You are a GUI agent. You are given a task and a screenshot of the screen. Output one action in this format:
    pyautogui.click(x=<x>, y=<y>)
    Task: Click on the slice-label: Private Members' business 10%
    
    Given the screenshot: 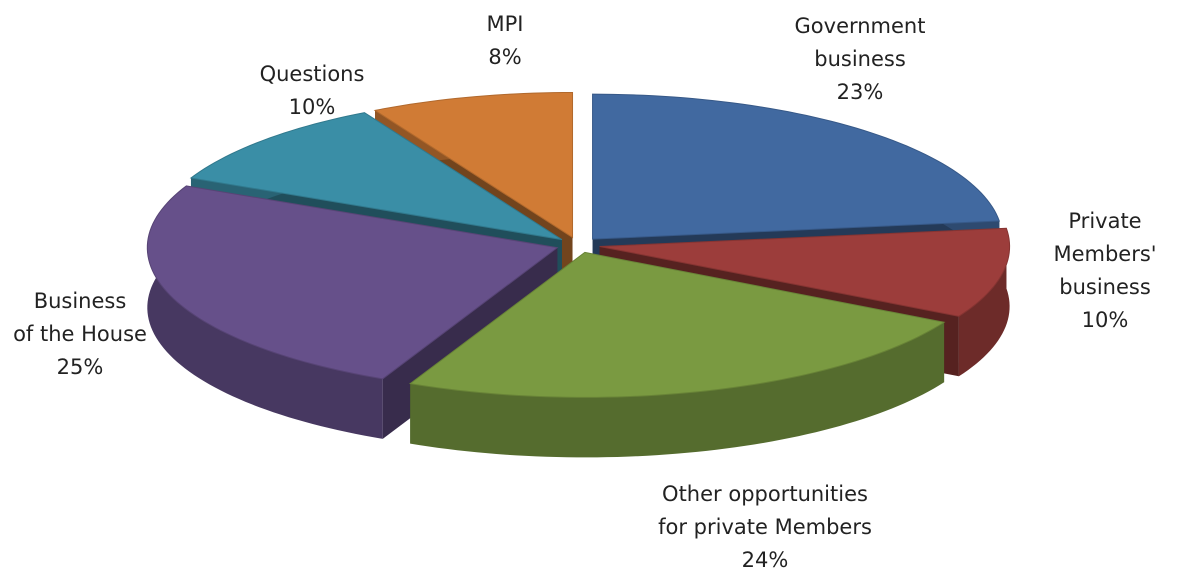 What is the action you would take?
    pyautogui.click(x=1104, y=271)
    